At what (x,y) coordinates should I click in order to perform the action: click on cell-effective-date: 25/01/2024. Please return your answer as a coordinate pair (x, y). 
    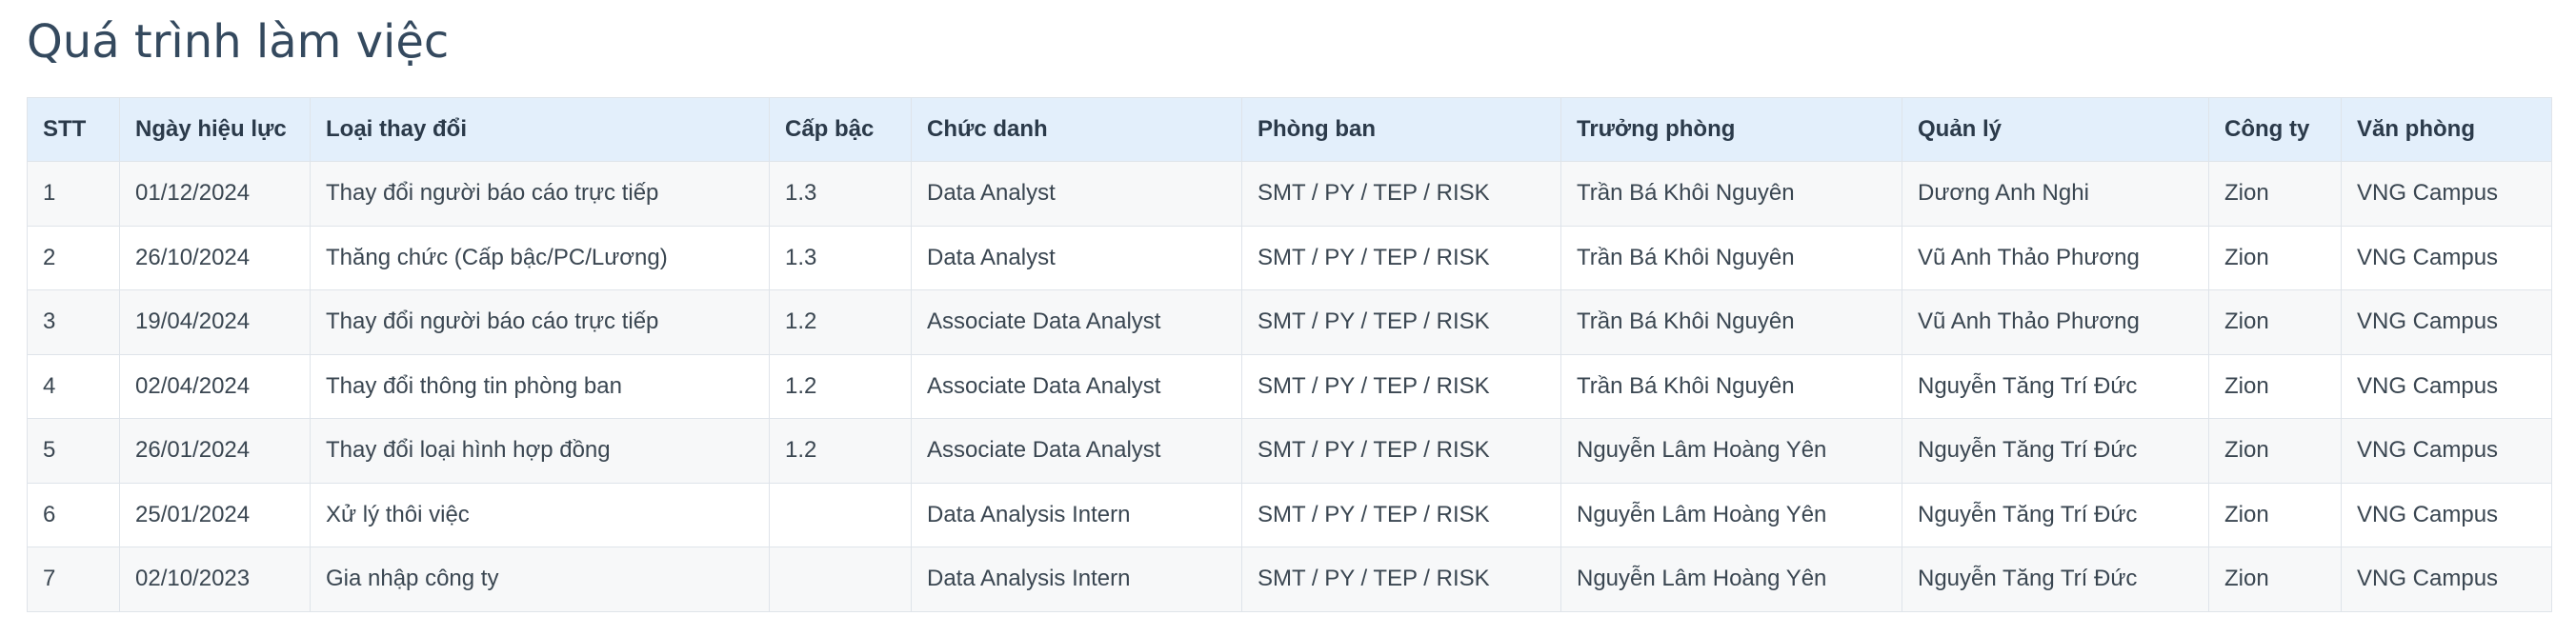
    Looking at the image, I should click on (215, 514).